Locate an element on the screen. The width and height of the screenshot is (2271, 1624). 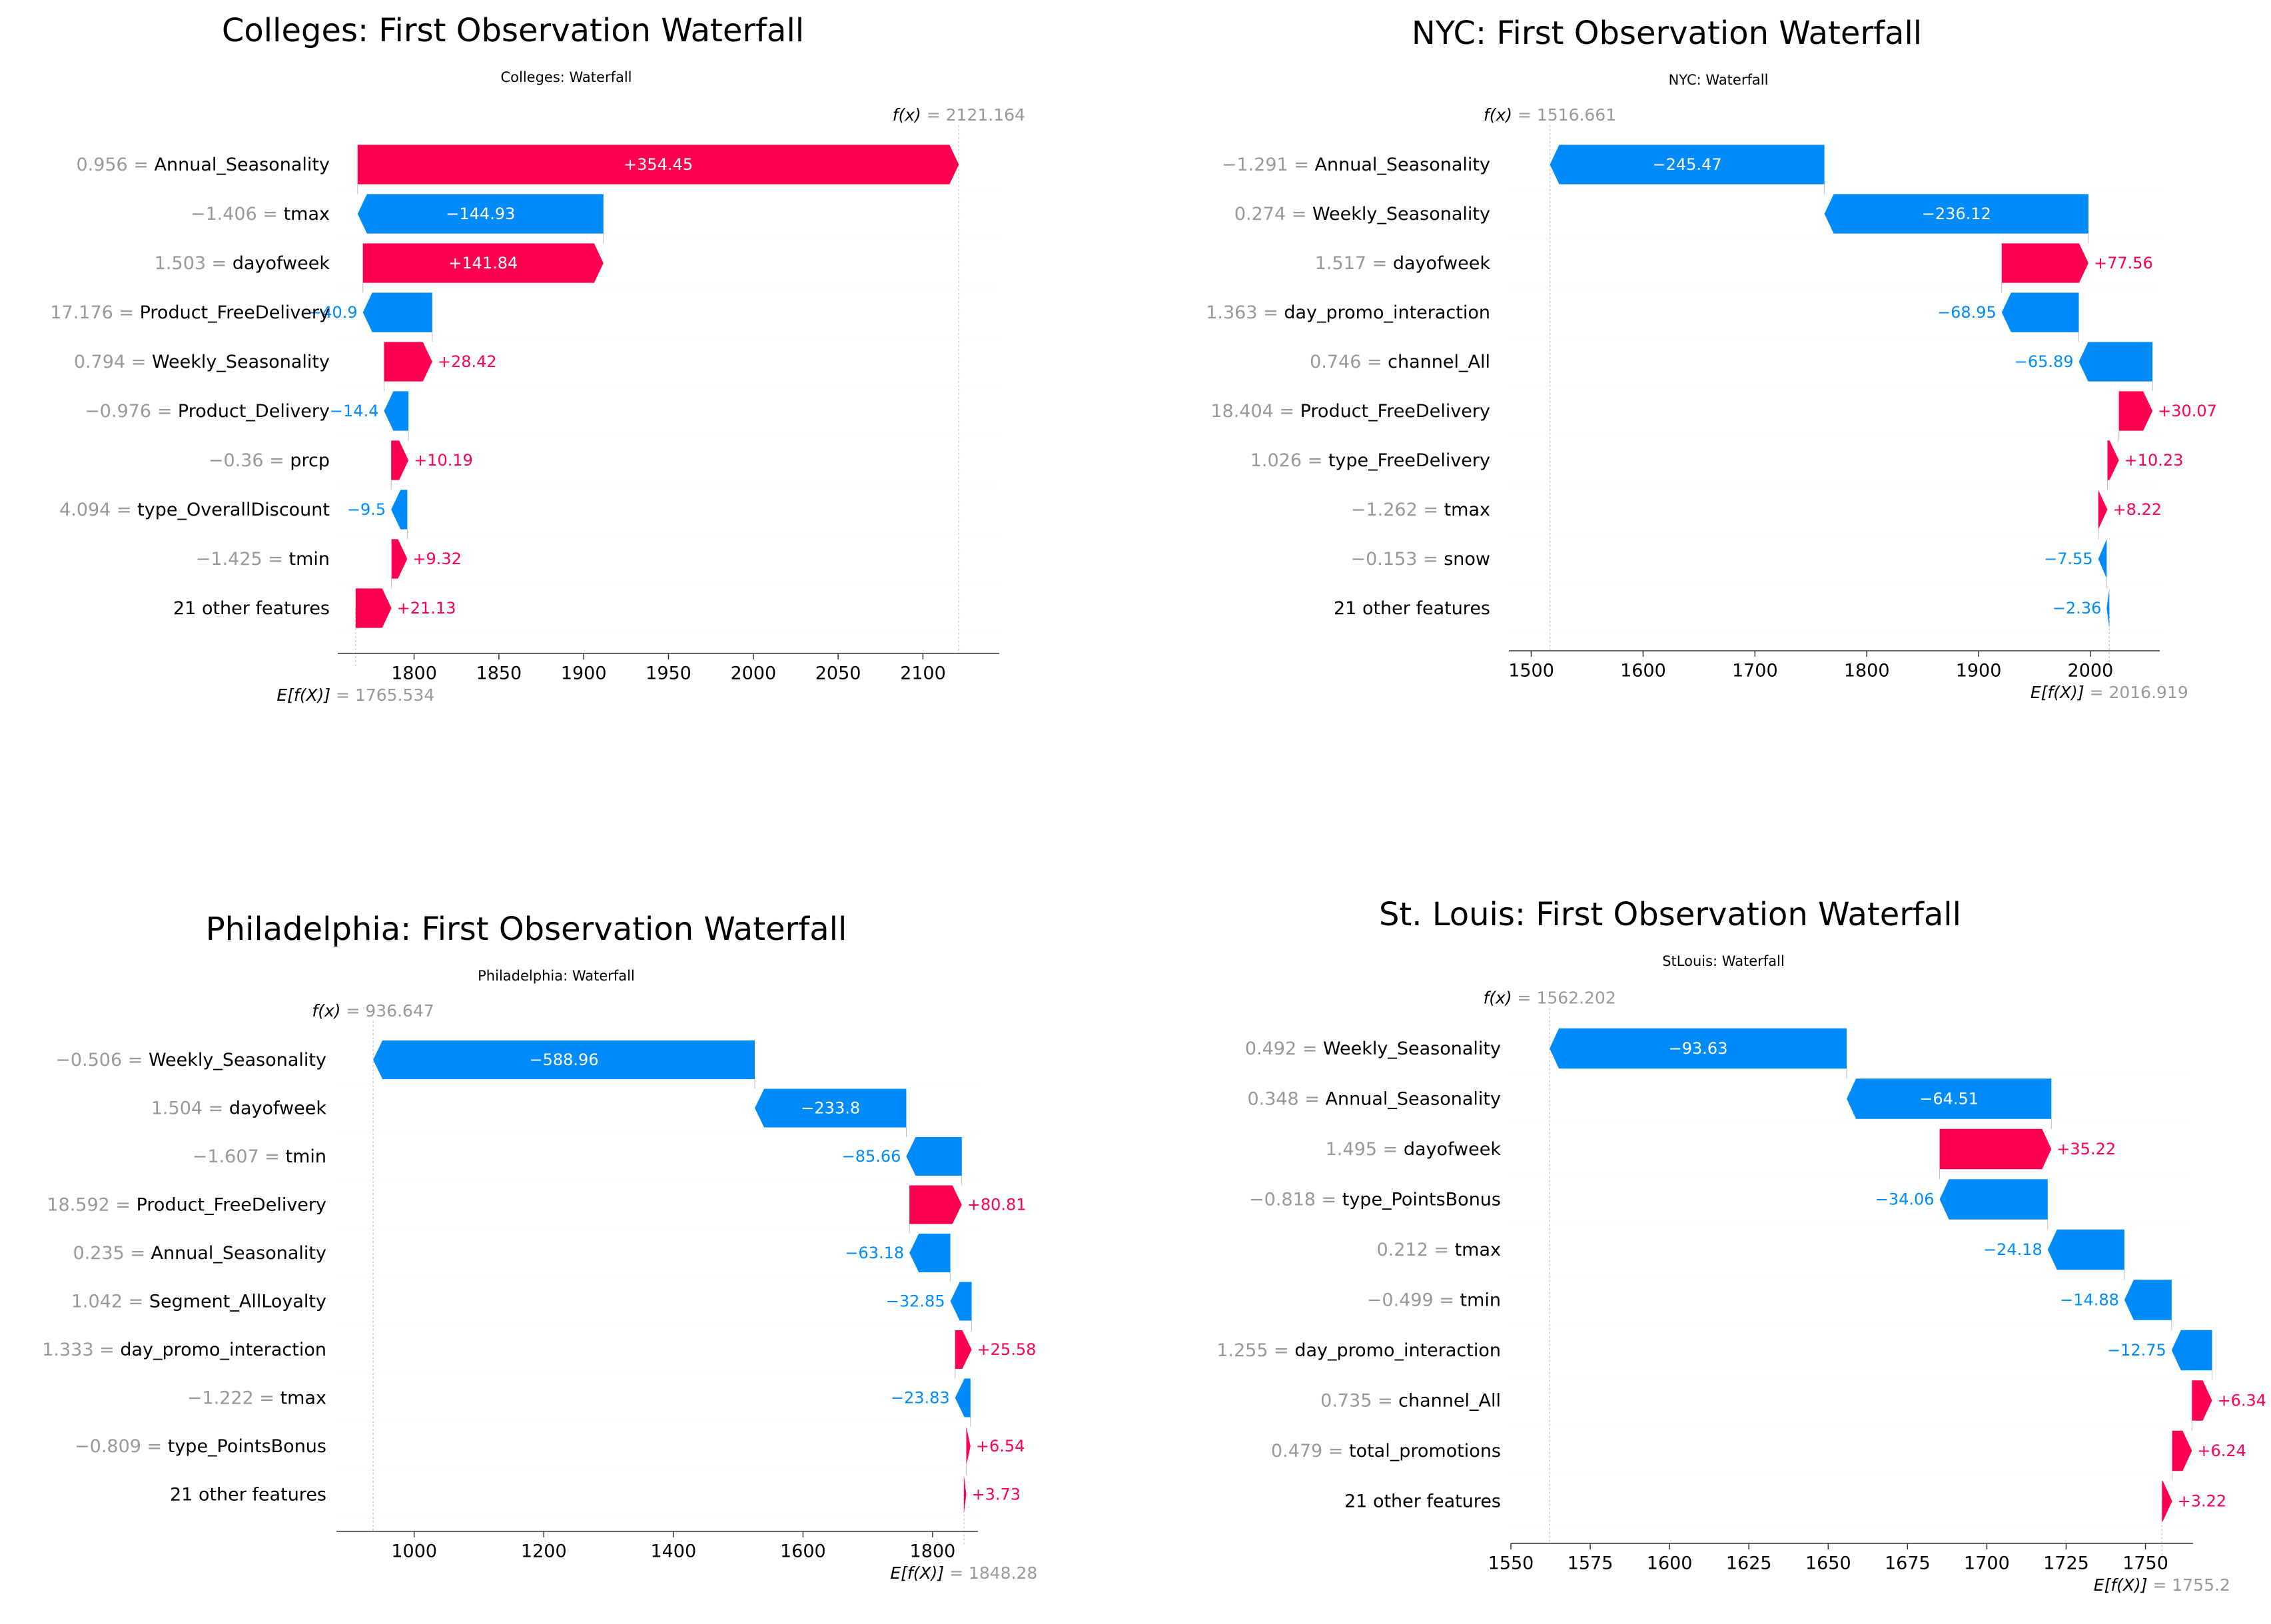
feature-name: prcp is located at coordinates (310, 461).